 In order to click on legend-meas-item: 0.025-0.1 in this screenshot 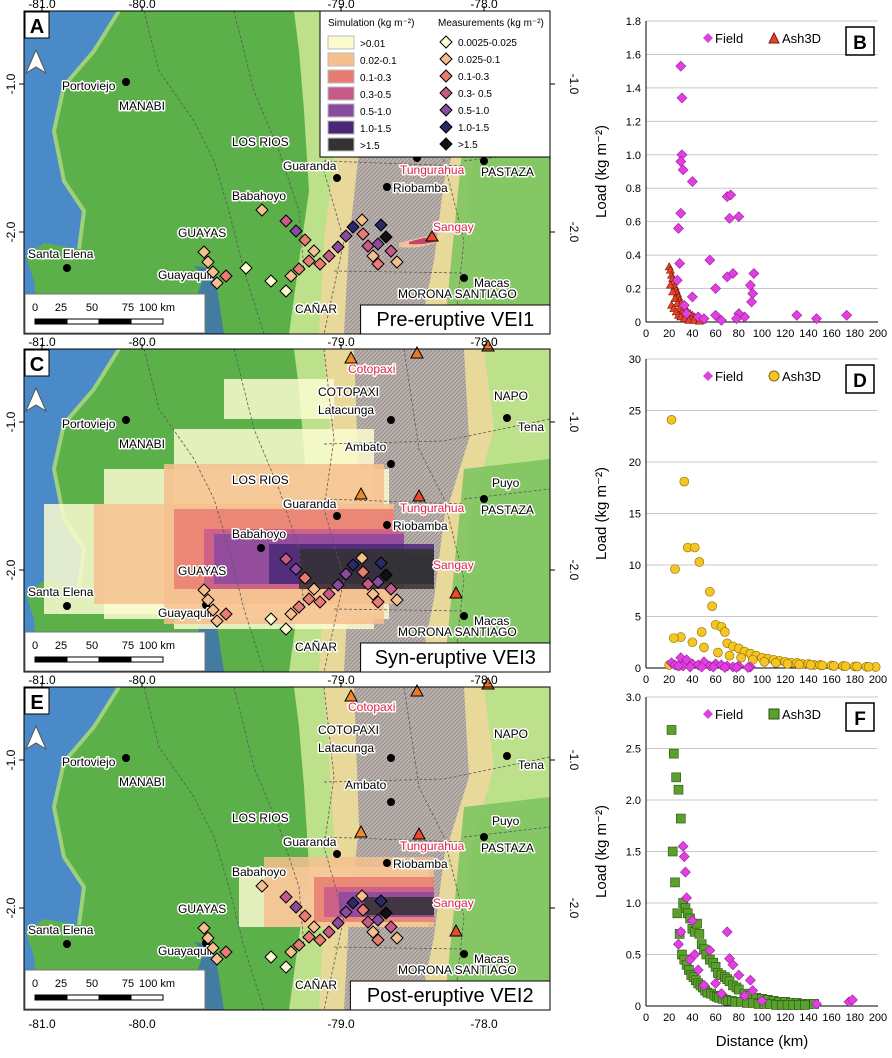, I will do `click(479, 60)`.